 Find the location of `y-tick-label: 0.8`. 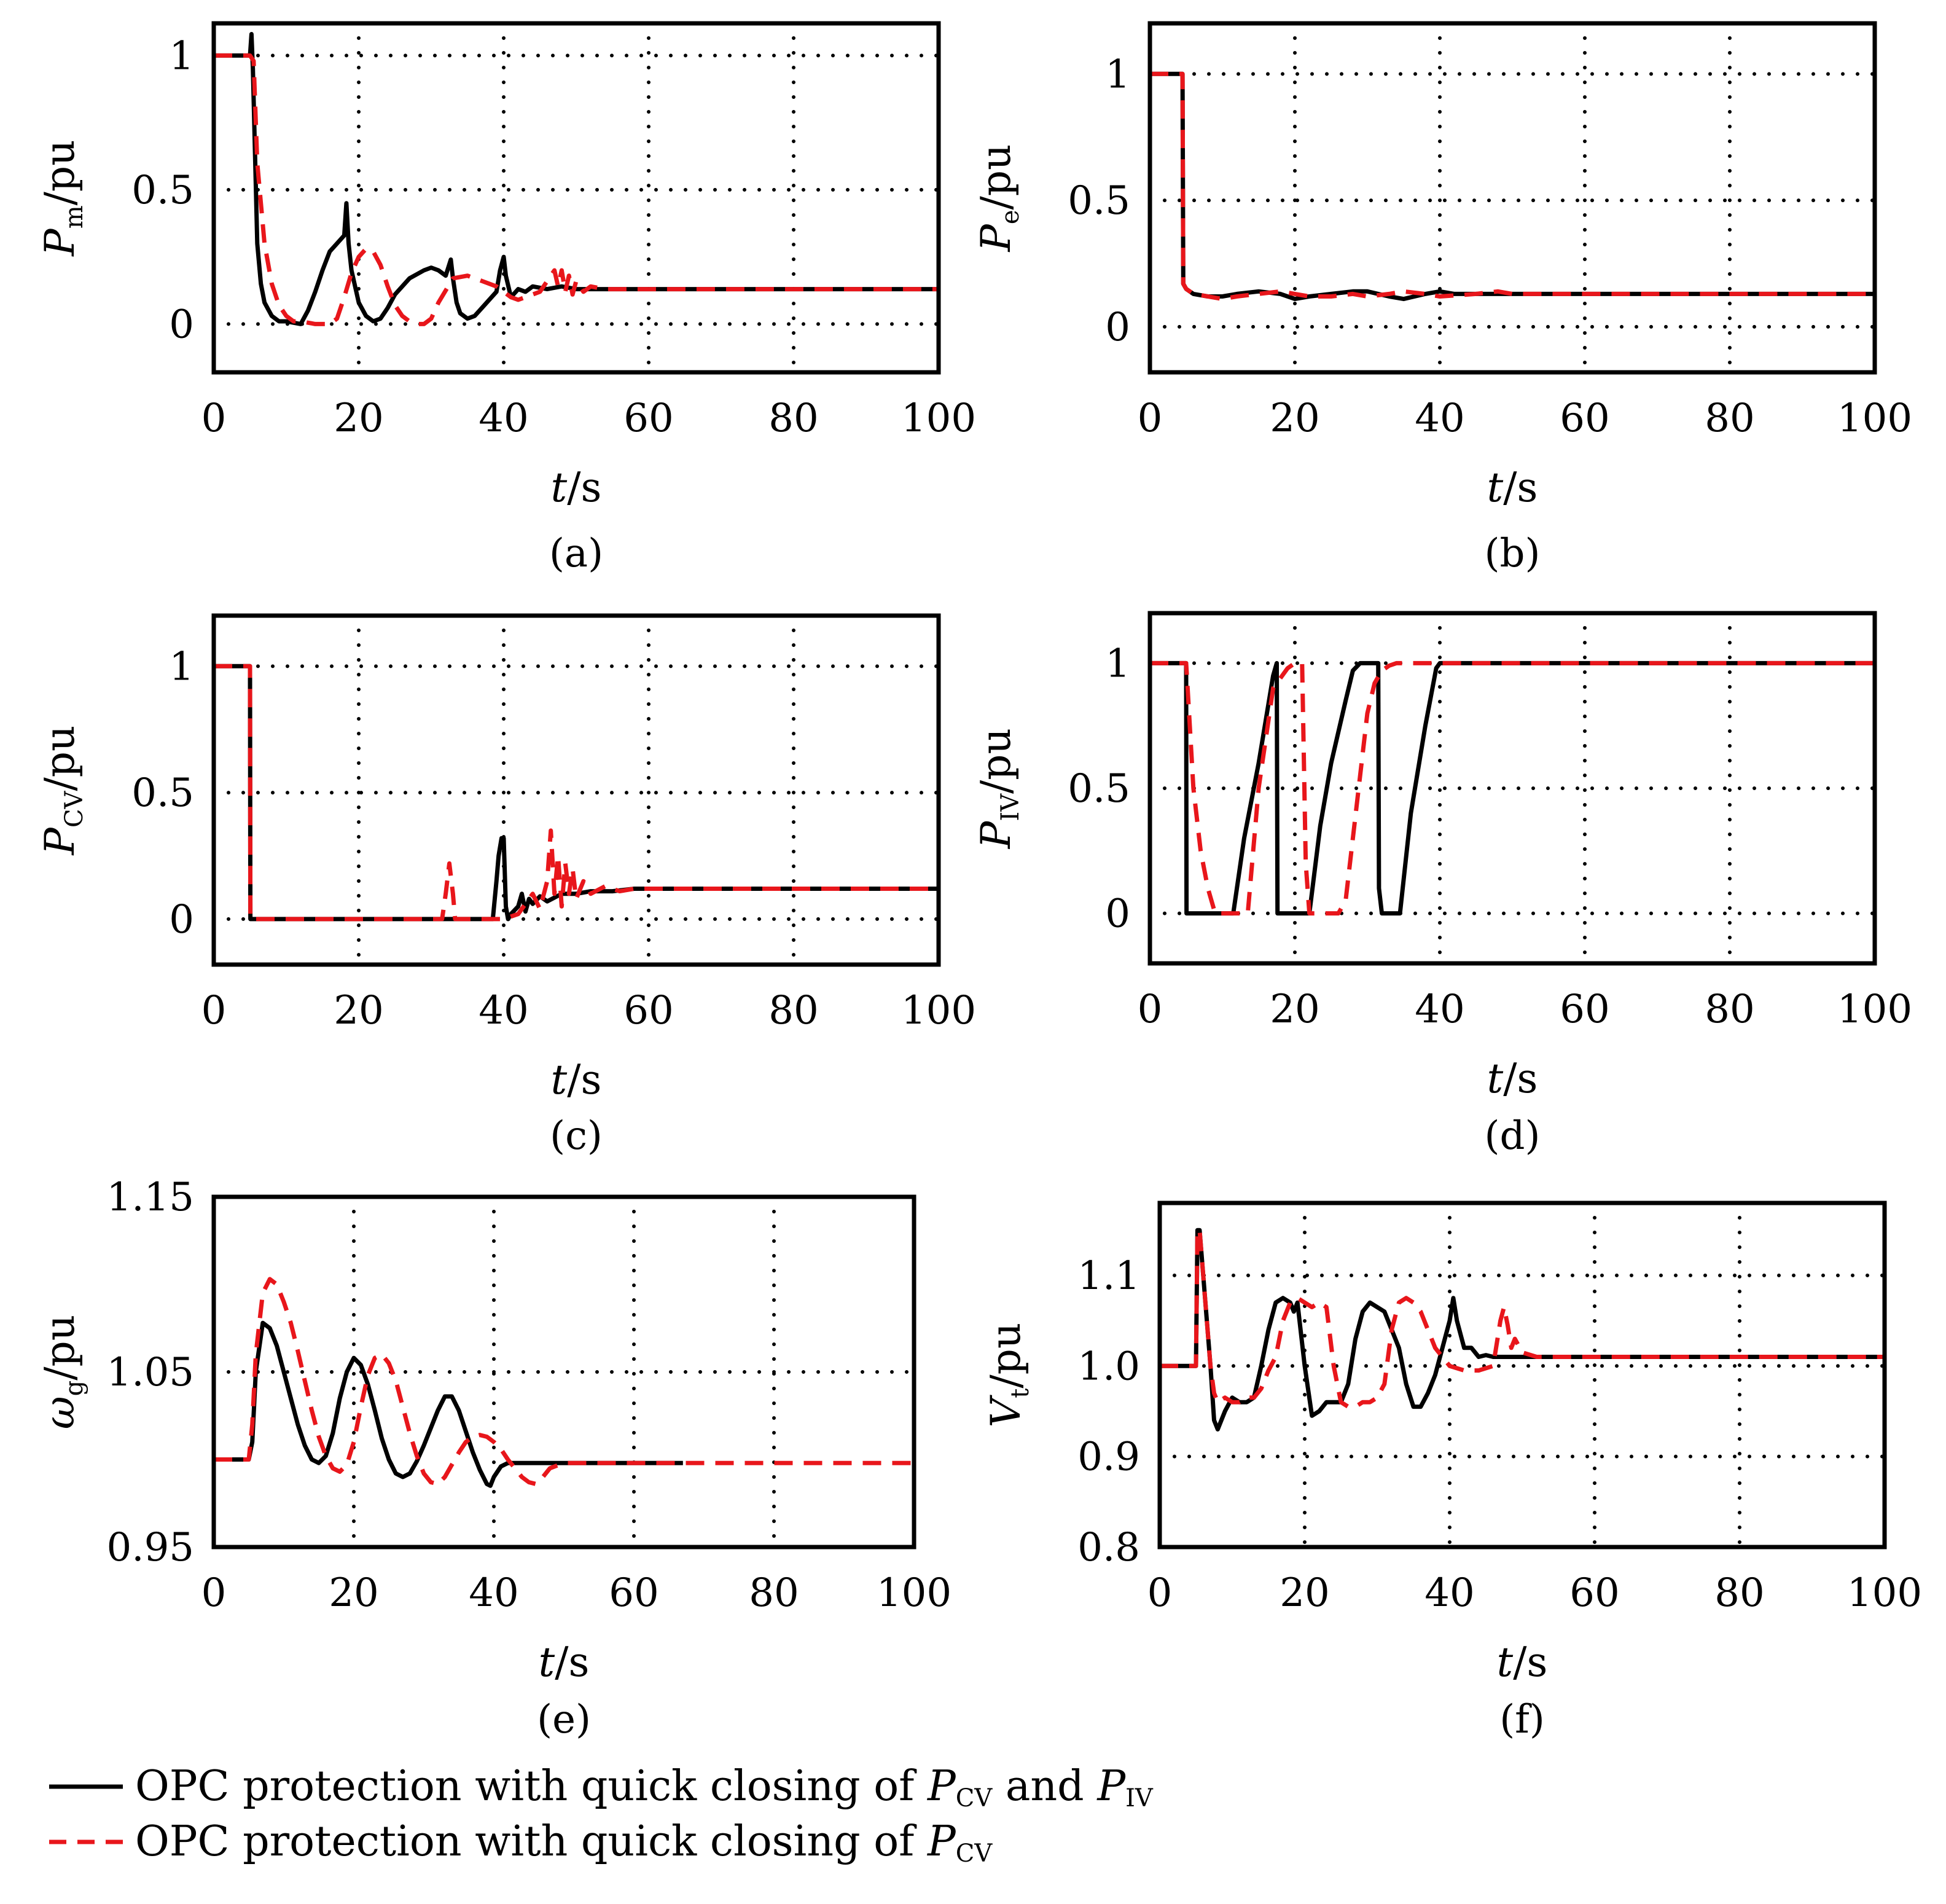

y-tick-label: 0.8 is located at coordinates (1108, 1547).